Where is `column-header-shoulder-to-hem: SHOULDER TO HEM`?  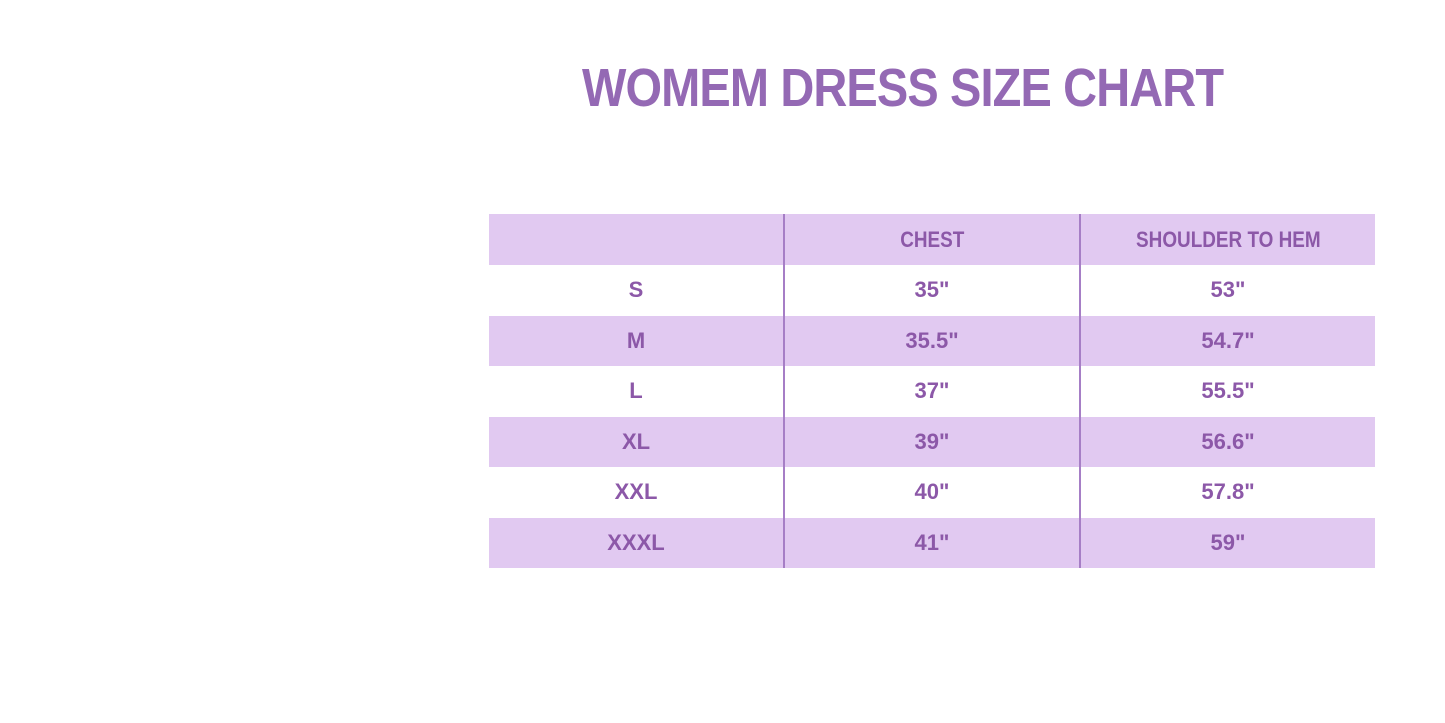 column-header-shoulder-to-hem: SHOULDER TO HEM is located at coordinates (1227, 239).